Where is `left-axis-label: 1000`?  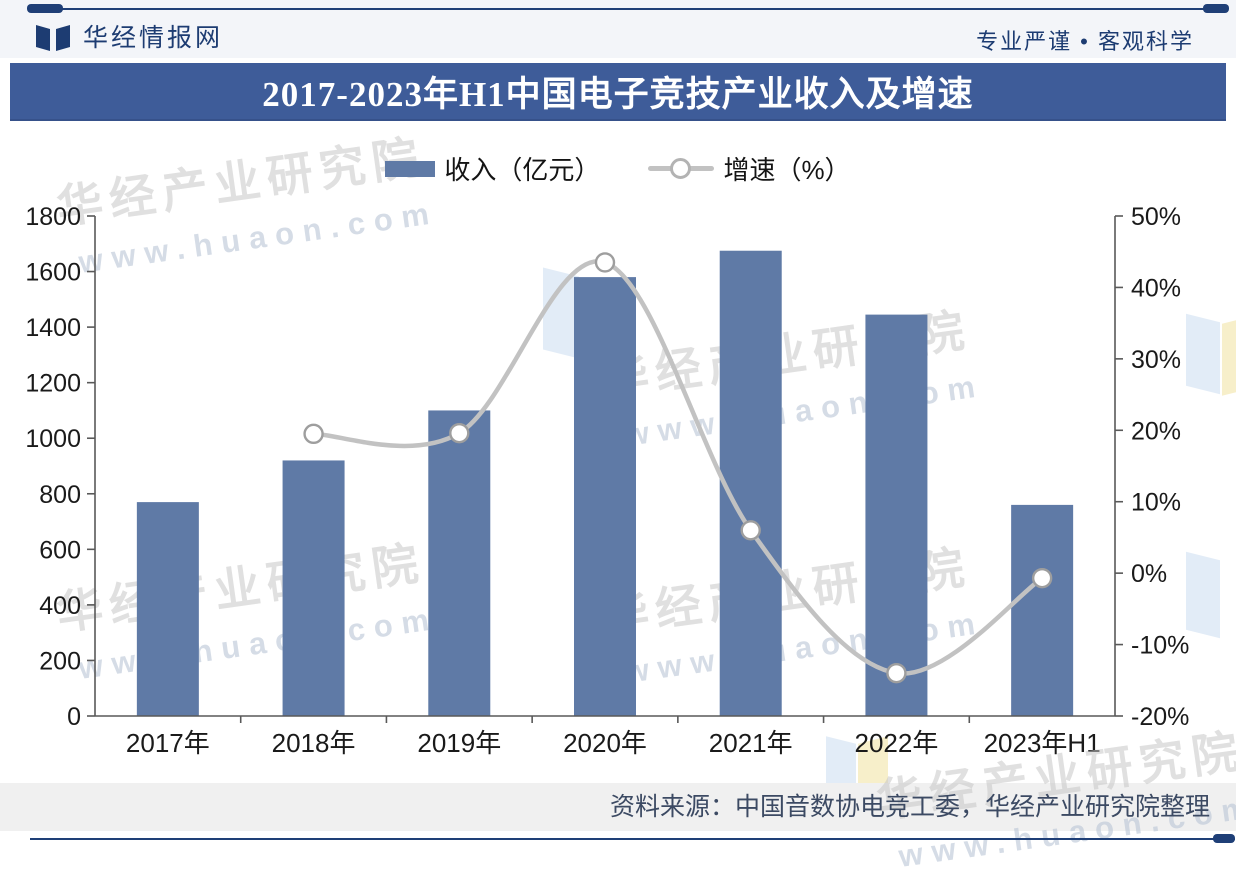 left-axis-label: 1000 is located at coordinates (53, 439).